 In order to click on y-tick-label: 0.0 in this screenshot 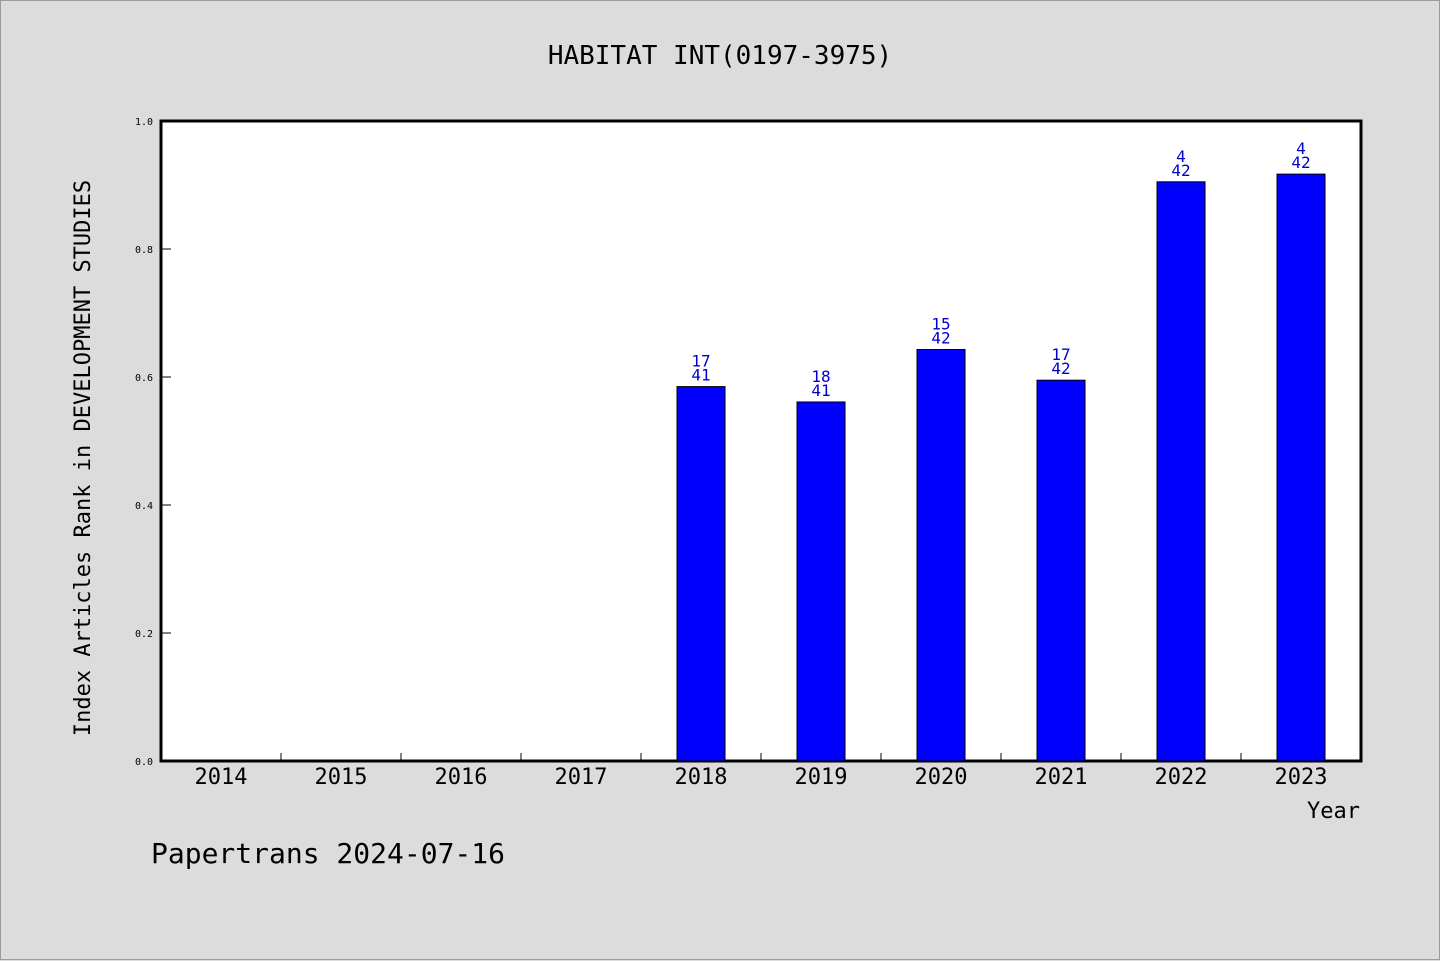, I will do `click(144, 762)`.